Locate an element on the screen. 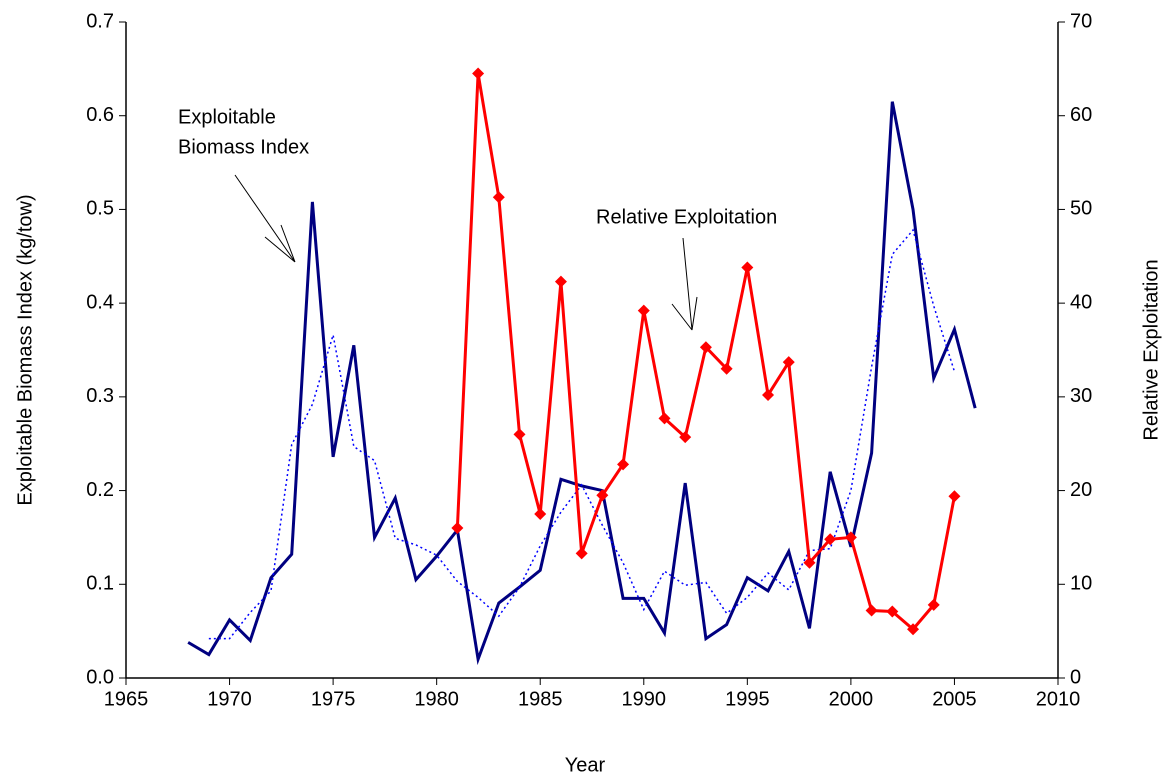  x-tick-label: 1995 is located at coordinates (747, 699).